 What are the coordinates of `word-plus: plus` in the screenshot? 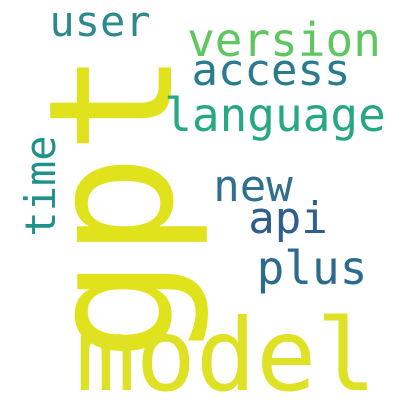 It's located at (312, 268).